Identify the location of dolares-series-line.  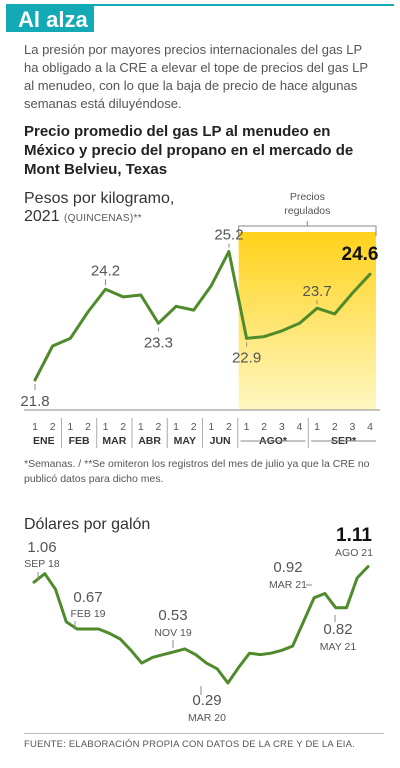
(201, 625).